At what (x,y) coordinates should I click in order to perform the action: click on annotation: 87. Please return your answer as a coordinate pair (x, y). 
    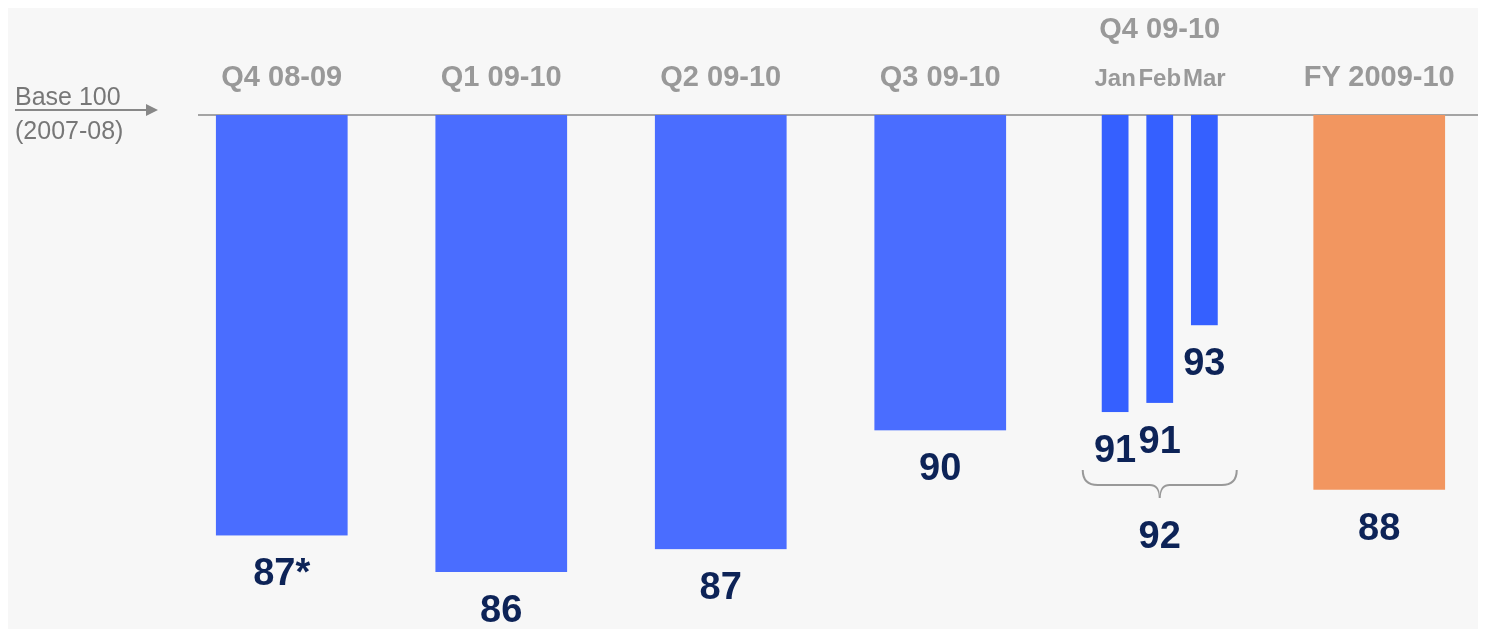
    Looking at the image, I should click on (720, 586).